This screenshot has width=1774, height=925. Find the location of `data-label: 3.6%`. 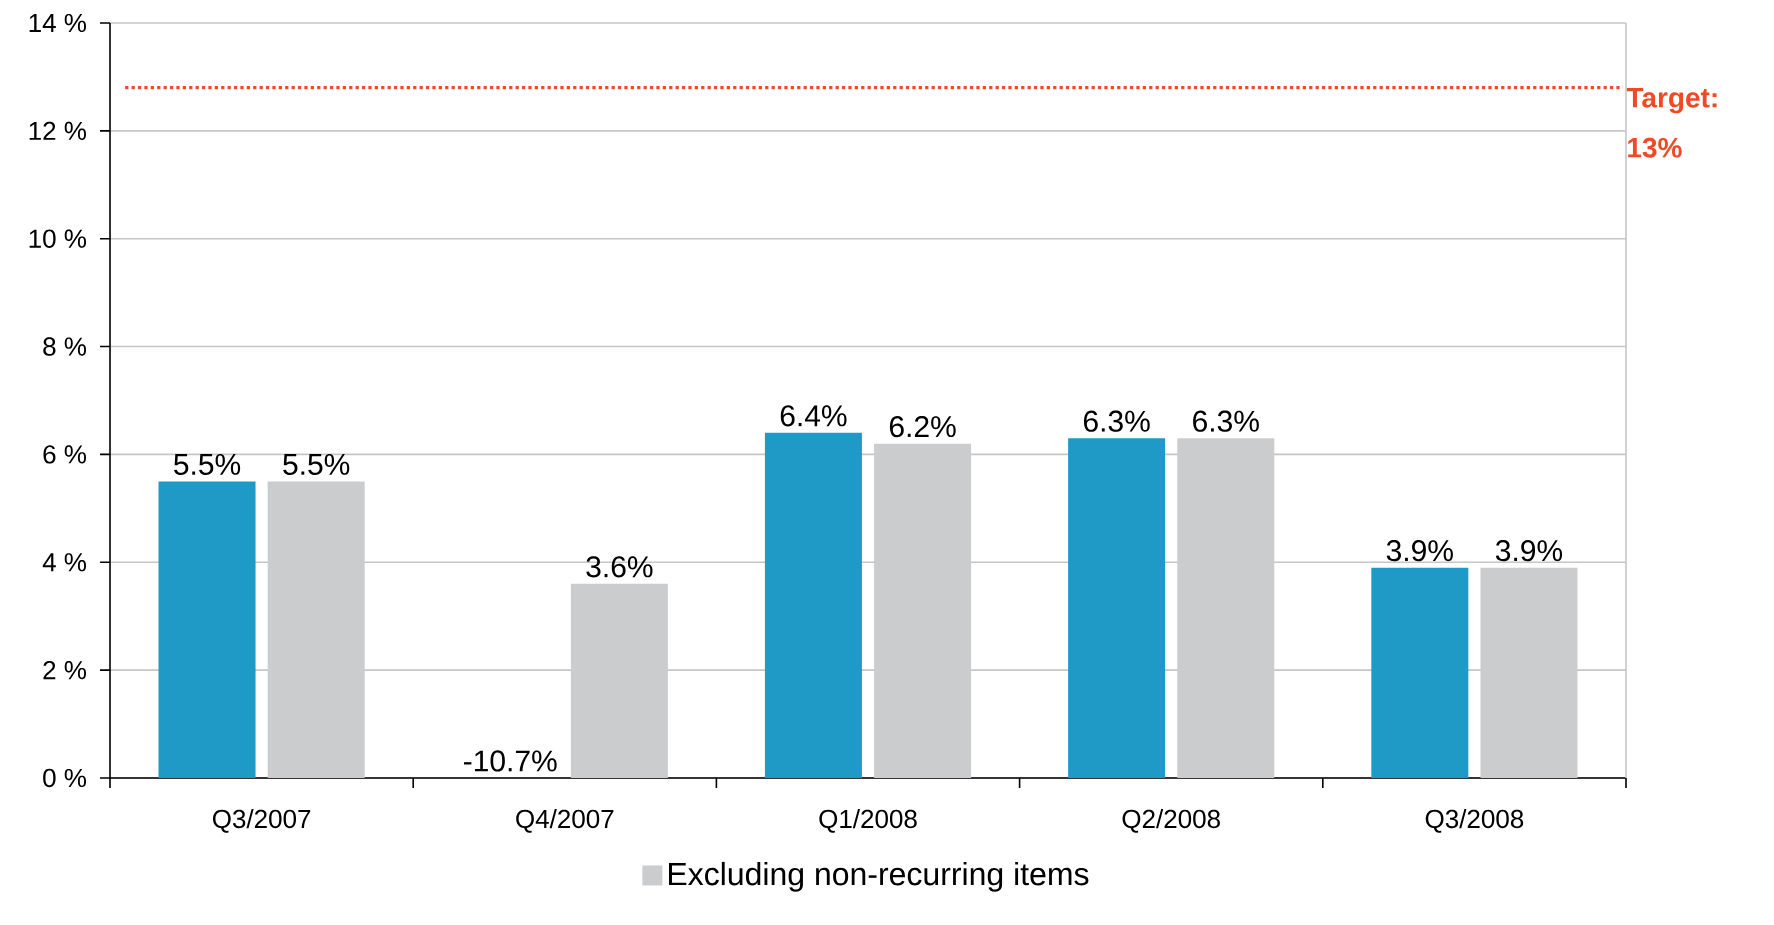

data-label: 3.6% is located at coordinates (619, 567).